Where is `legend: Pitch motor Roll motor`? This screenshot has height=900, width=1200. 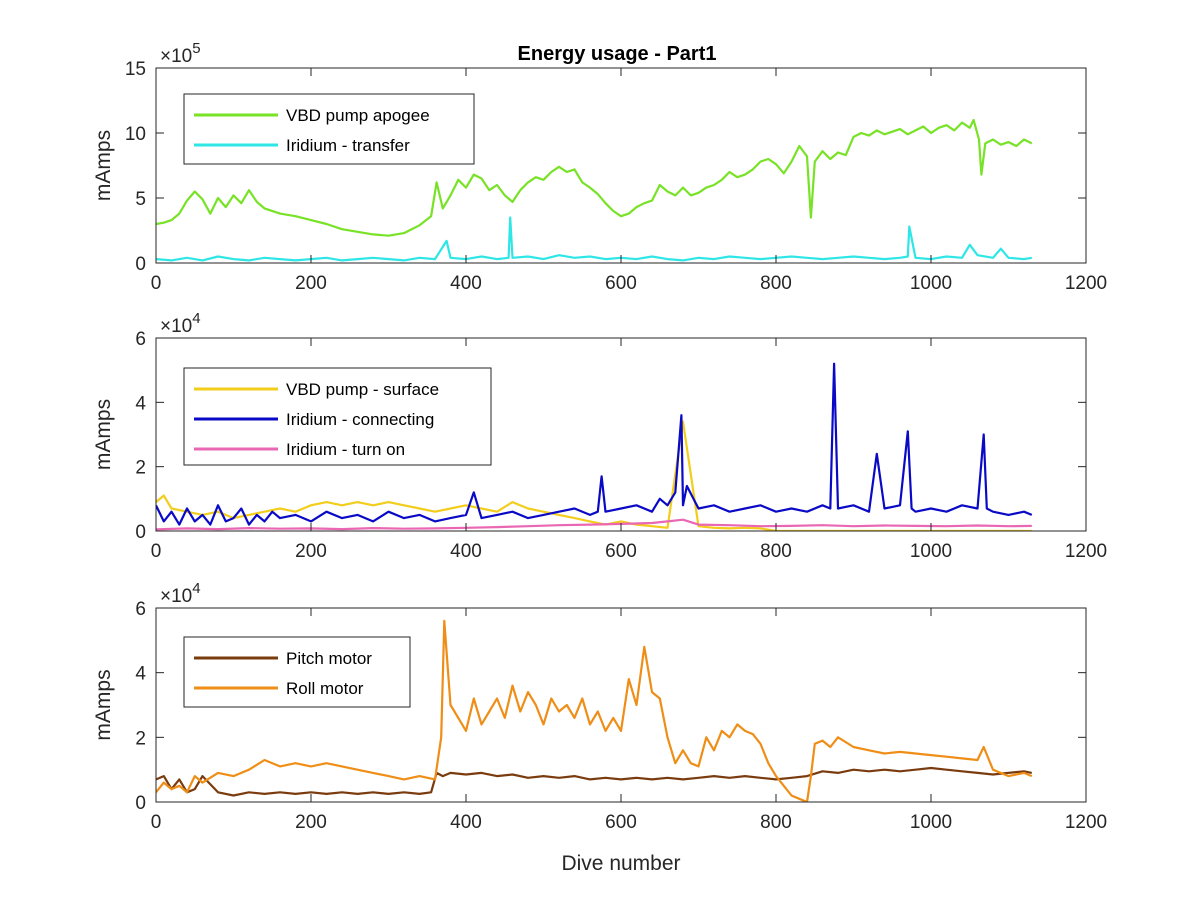
legend: Pitch motor Roll motor is located at coordinates (297, 672).